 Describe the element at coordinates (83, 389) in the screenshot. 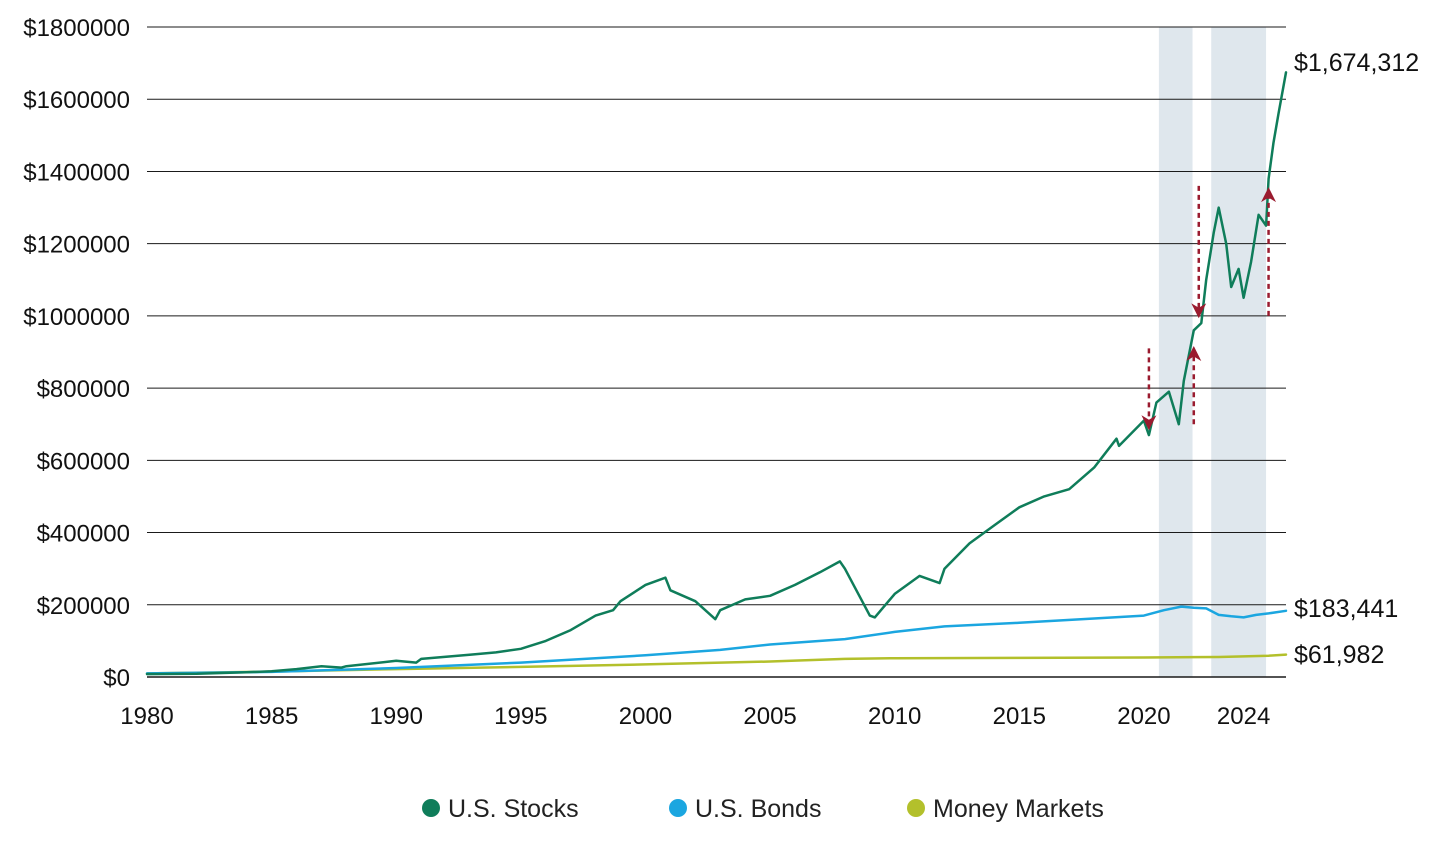

I see `y-tick-label: $800000` at that location.